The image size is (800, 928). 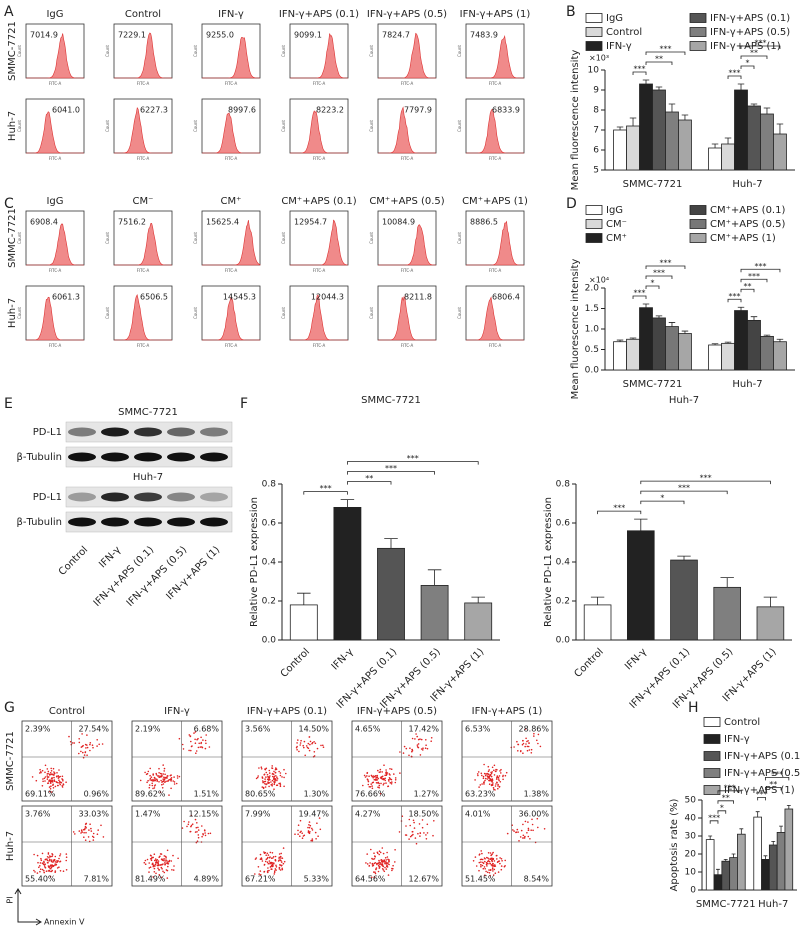 I want to click on quadrant-percent: 4.01%, so click(x=478, y=814).